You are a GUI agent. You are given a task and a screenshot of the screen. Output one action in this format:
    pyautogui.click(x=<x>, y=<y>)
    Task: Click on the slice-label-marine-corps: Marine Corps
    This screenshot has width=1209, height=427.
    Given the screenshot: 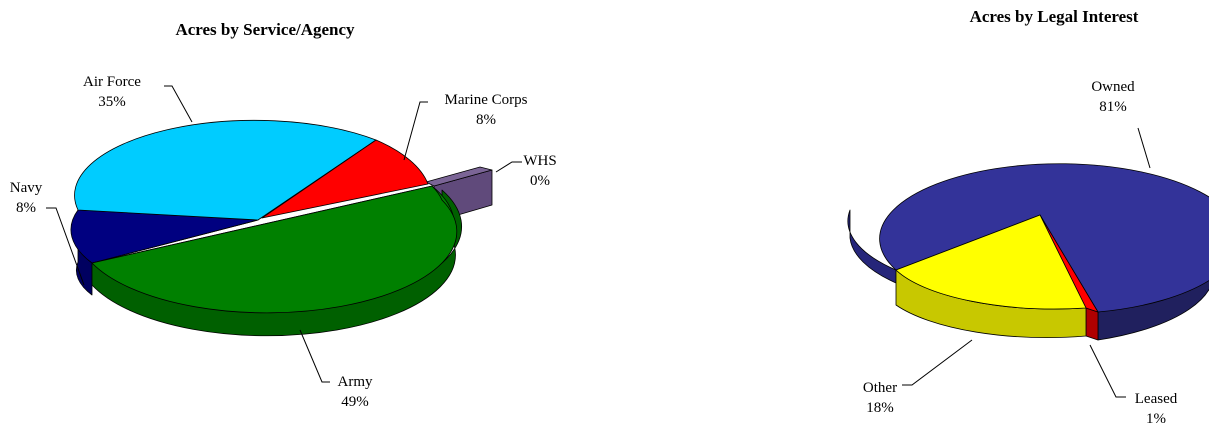 What is the action you would take?
    pyautogui.click(x=486, y=100)
    